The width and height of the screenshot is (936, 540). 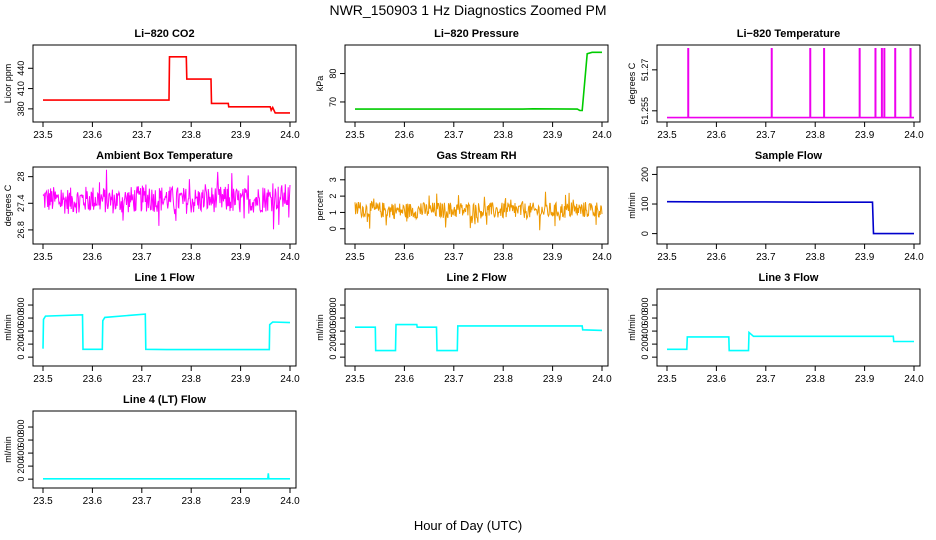 I want to click on y-tick-label: 51.27, so click(x=645, y=70).